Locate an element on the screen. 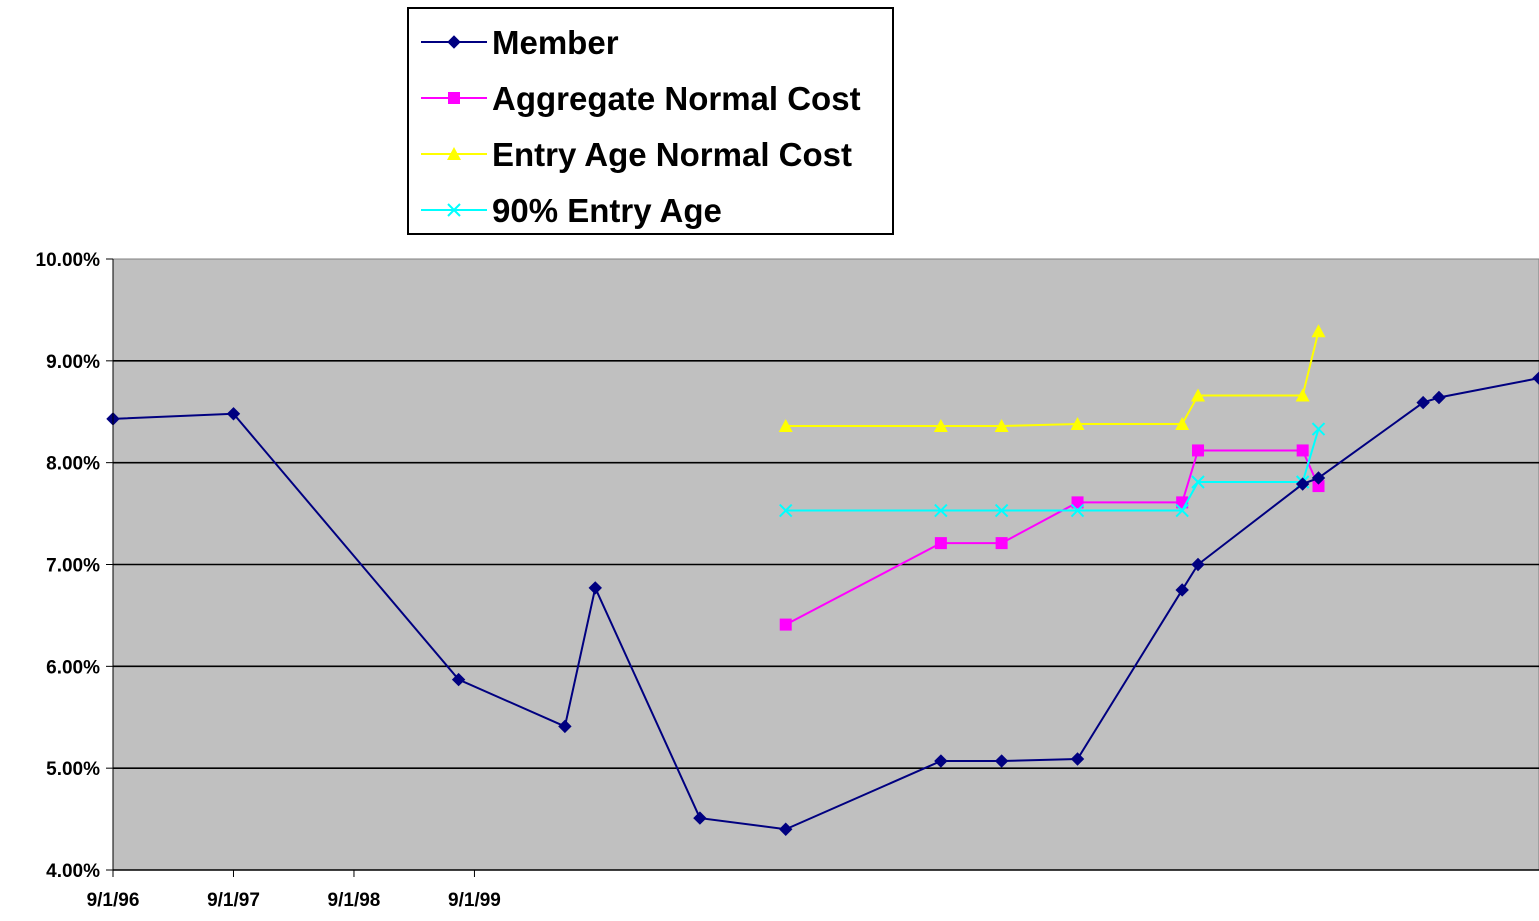 Image resolution: width=1539 pixels, height=921 pixels. y-tick-label: 5.00% is located at coordinates (73, 769).